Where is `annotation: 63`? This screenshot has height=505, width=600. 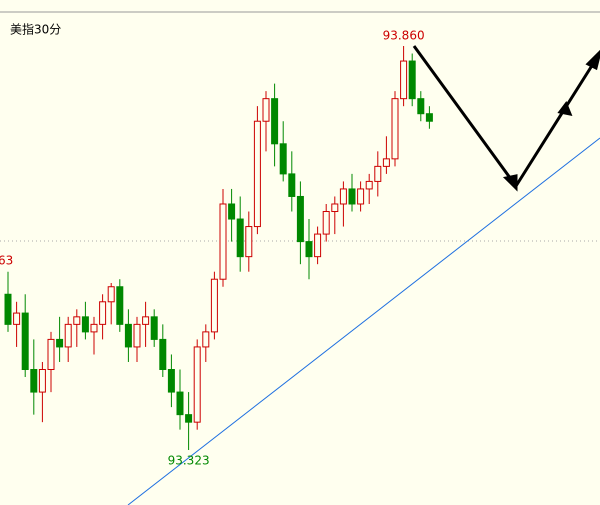
annotation: 63 is located at coordinates (6, 261).